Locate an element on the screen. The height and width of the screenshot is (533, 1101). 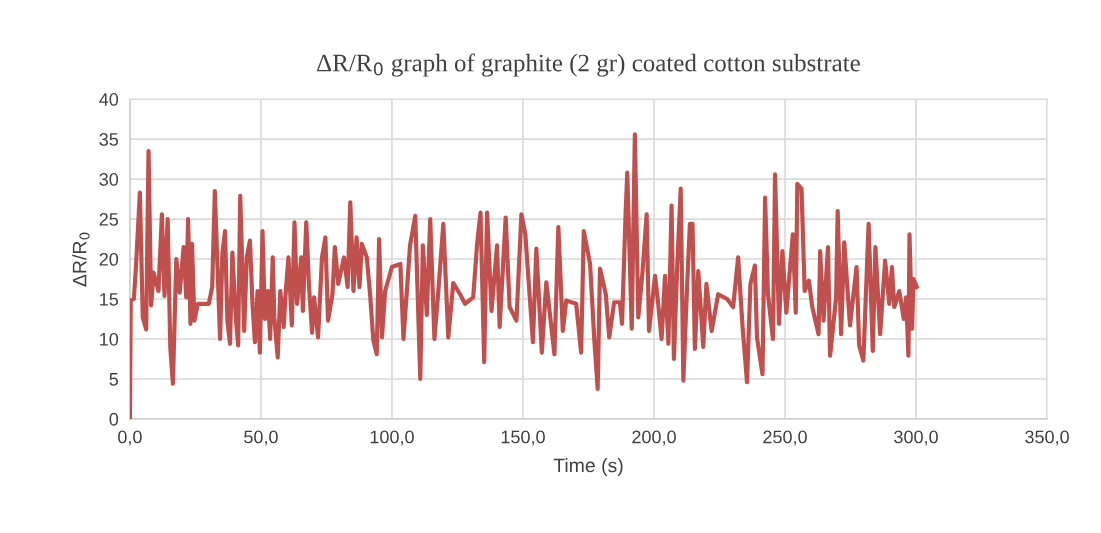
y-tick-label: 30 is located at coordinates (109, 179).